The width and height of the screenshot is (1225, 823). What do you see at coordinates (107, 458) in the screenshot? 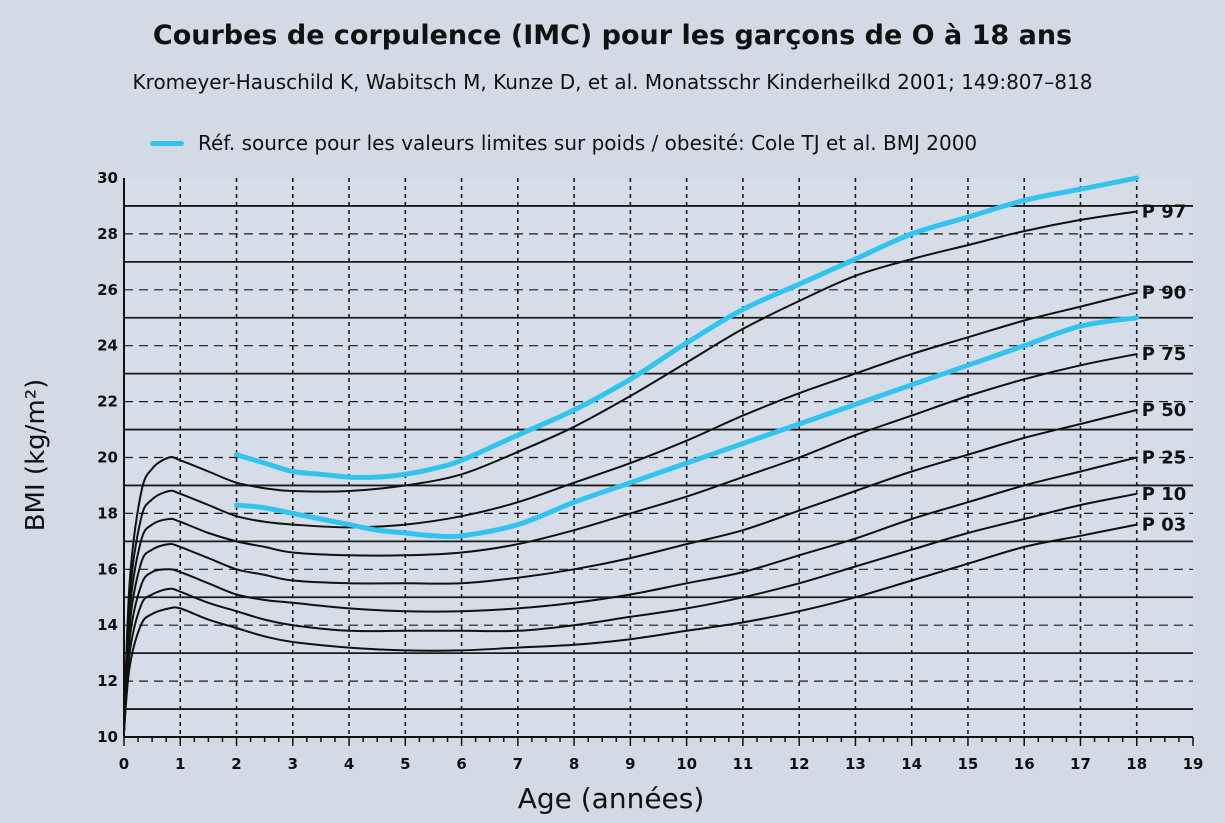
I see `y-tick-label: 20` at bounding box center [107, 458].